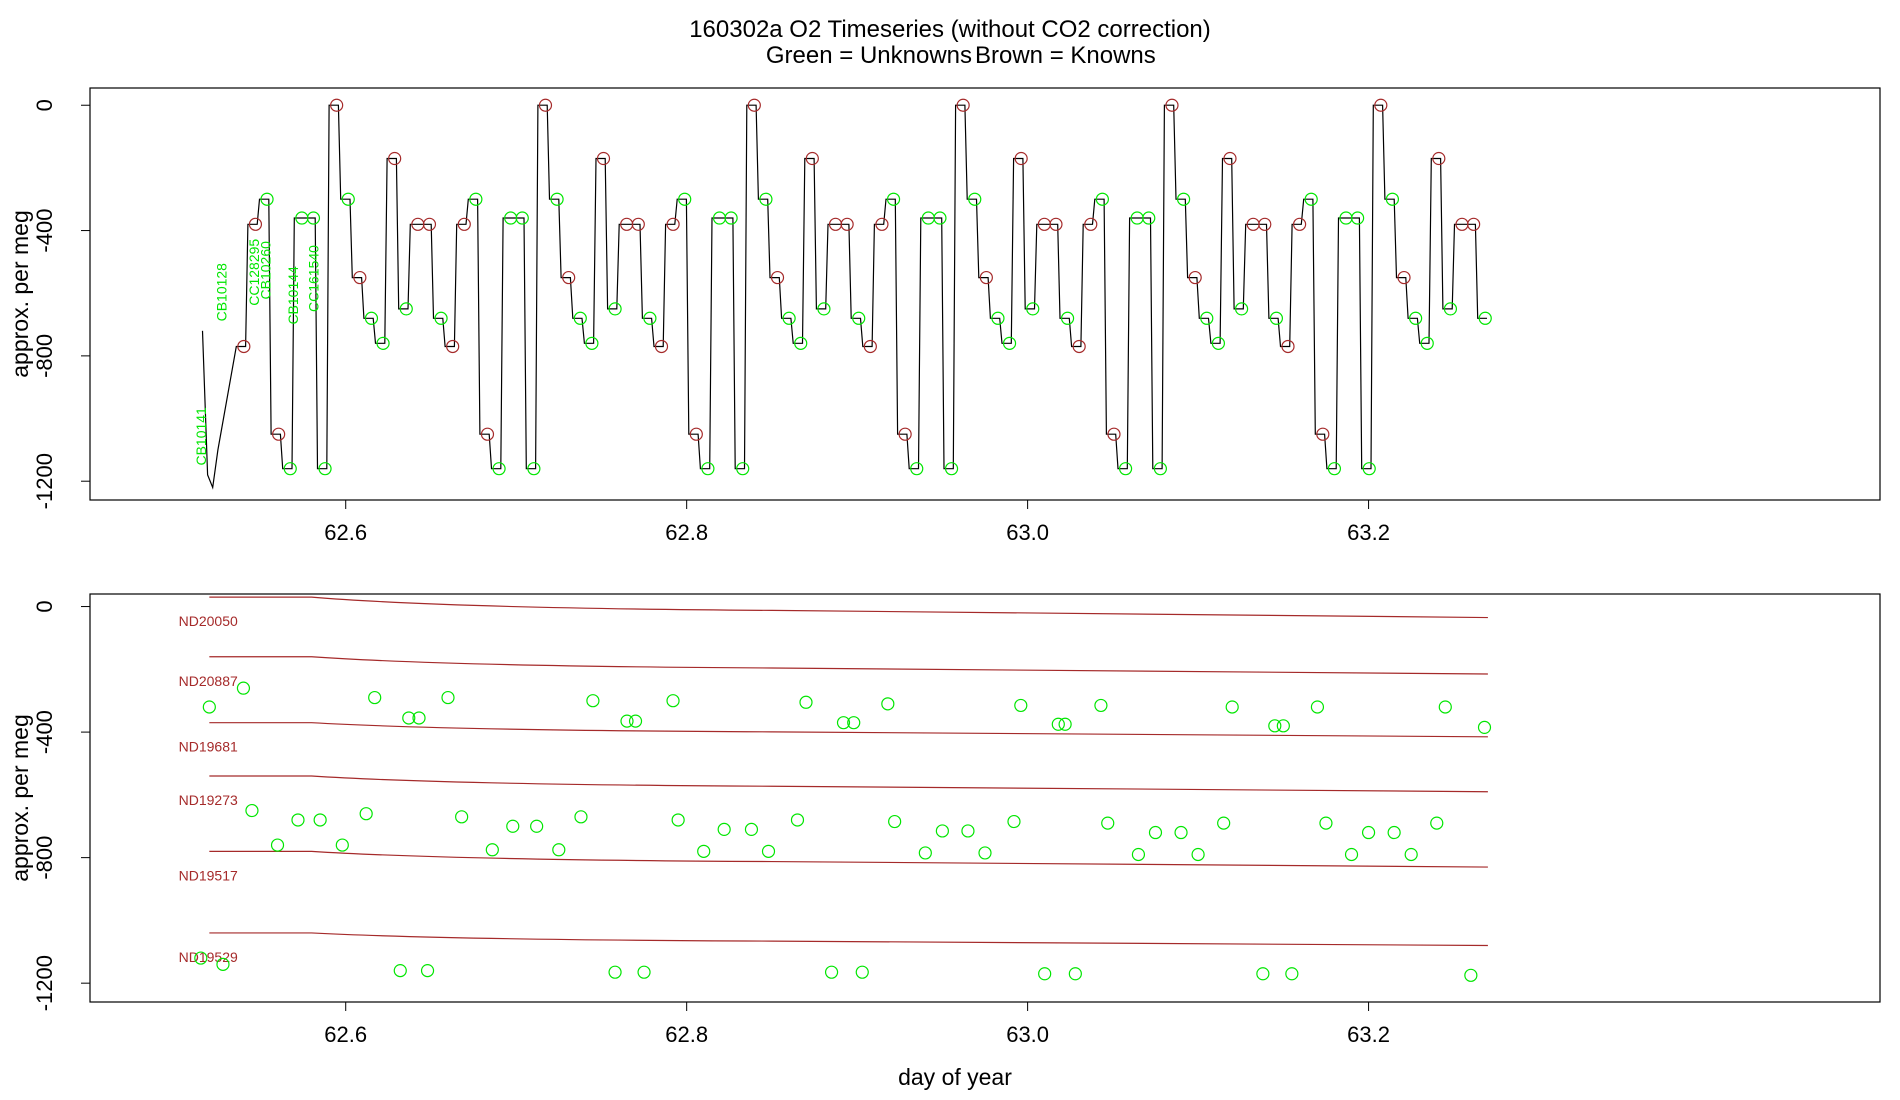  I want to click on bottom-x-tick-label: 63.0, so click(1027, 1034).